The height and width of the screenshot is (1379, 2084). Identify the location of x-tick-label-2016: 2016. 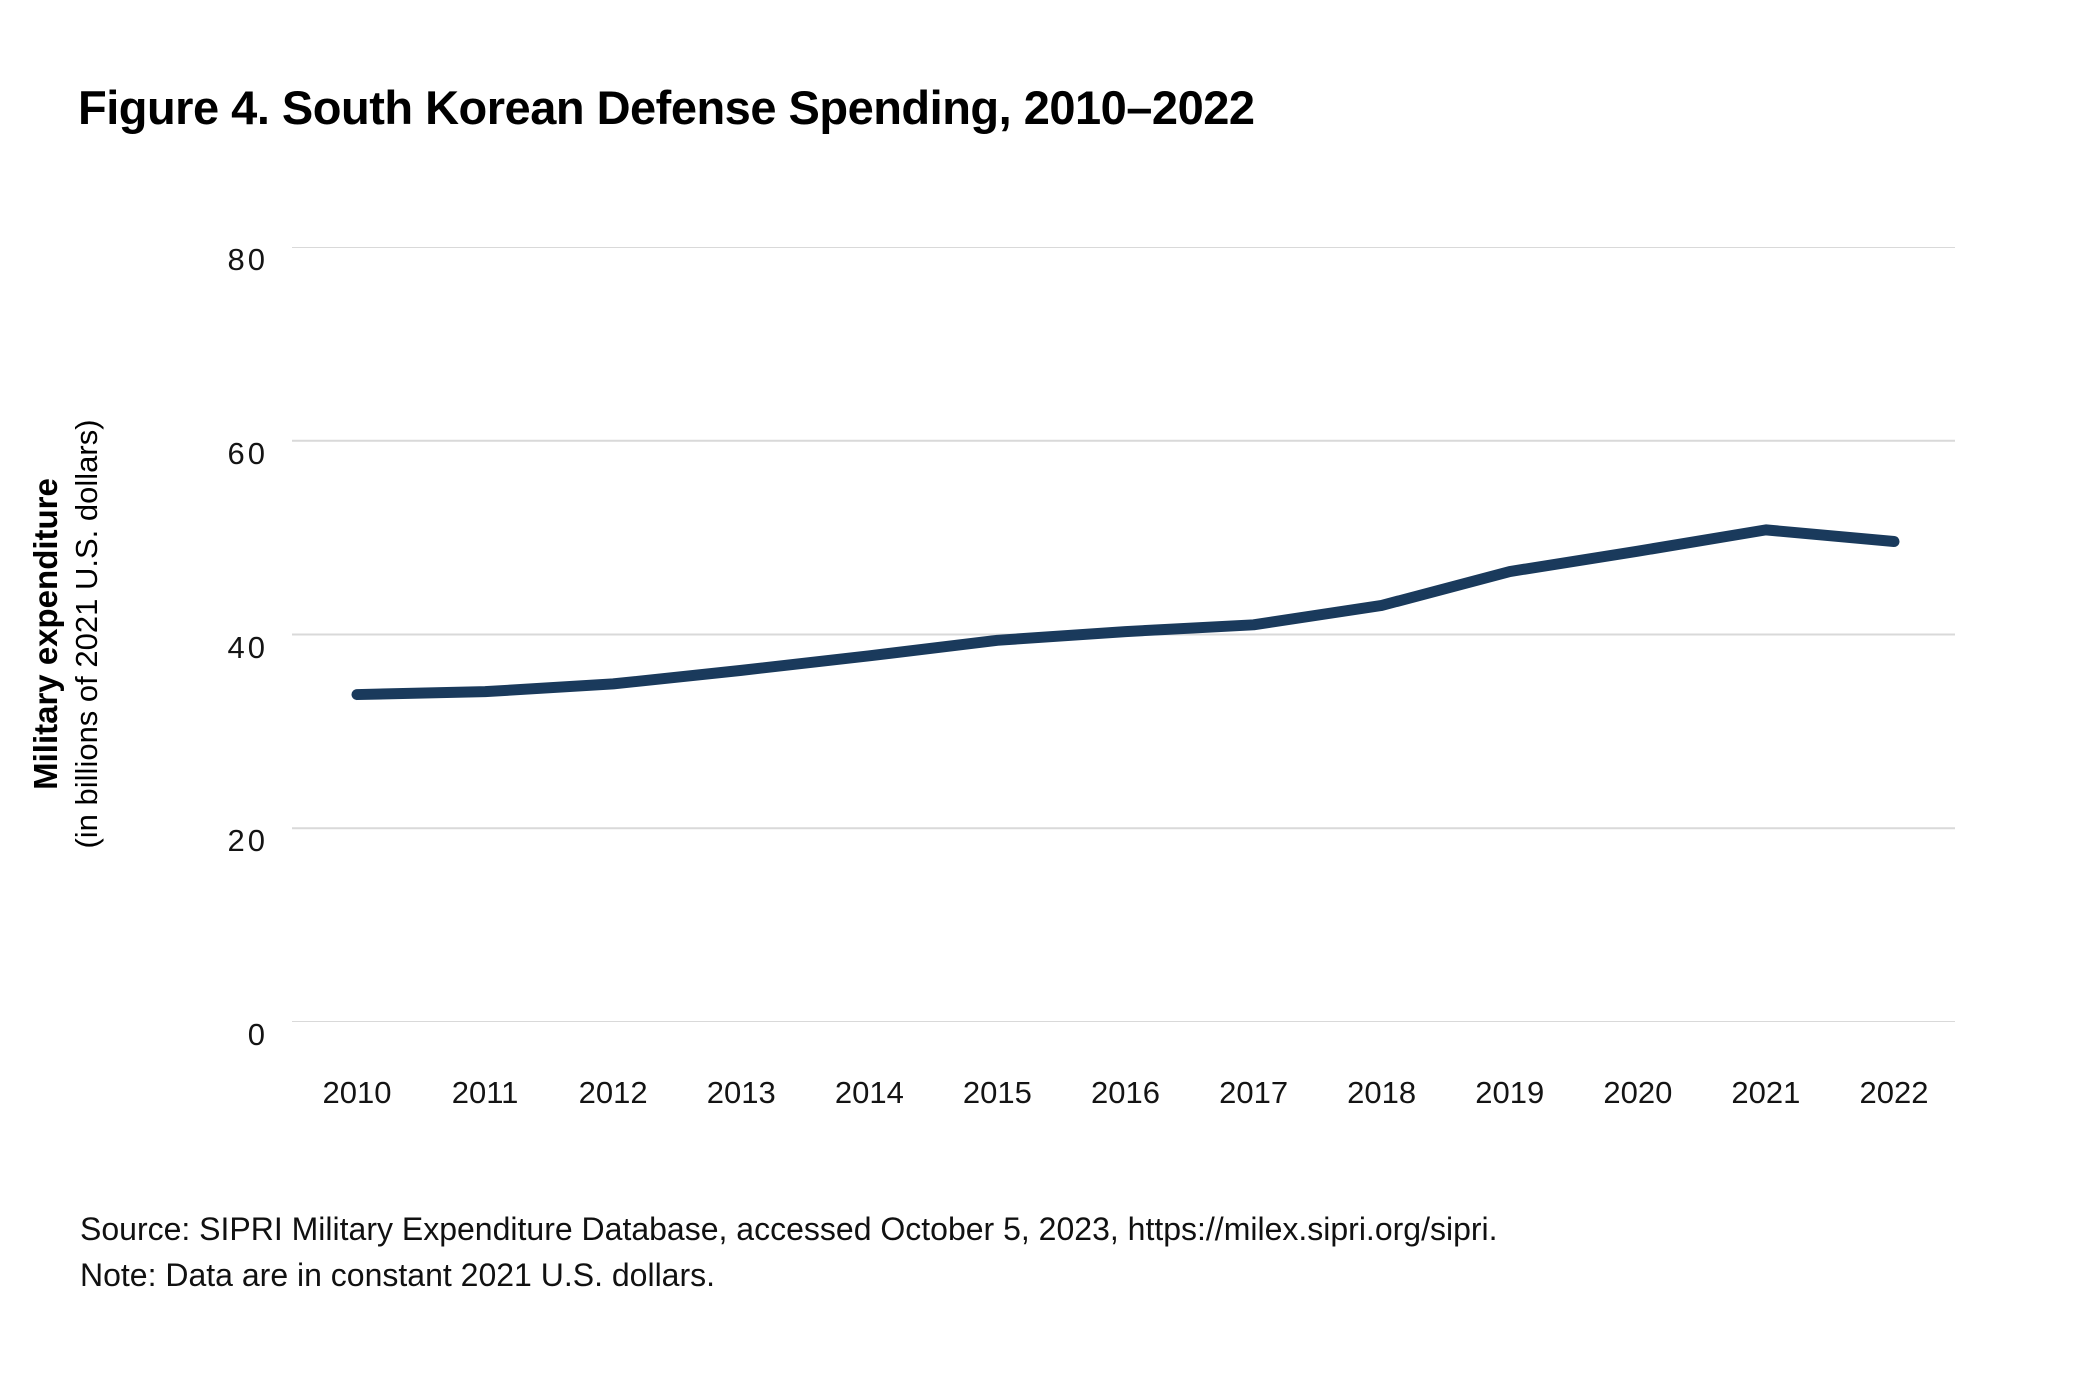
(1125, 1092).